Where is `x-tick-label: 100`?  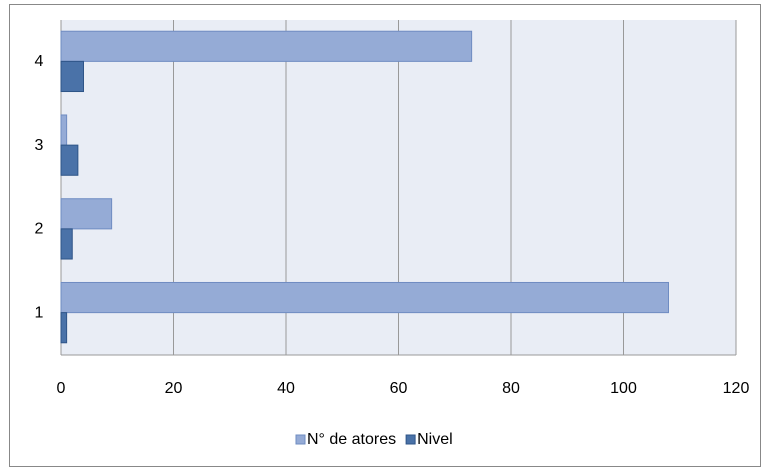
x-tick-label: 100 is located at coordinates (623, 388).